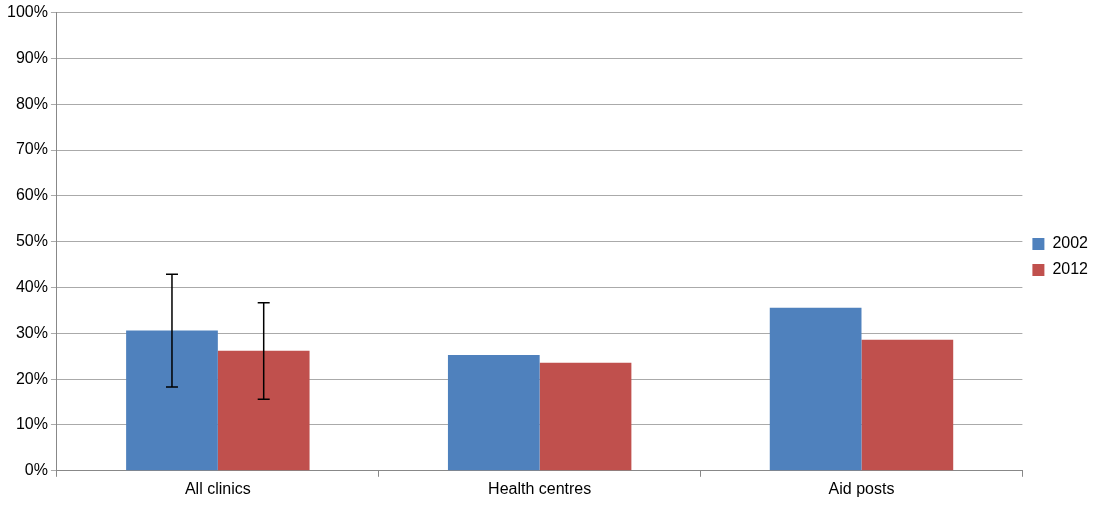 Image resolution: width=1108 pixels, height=506 pixels. I want to click on y-tick-label: 10%, so click(31, 424).